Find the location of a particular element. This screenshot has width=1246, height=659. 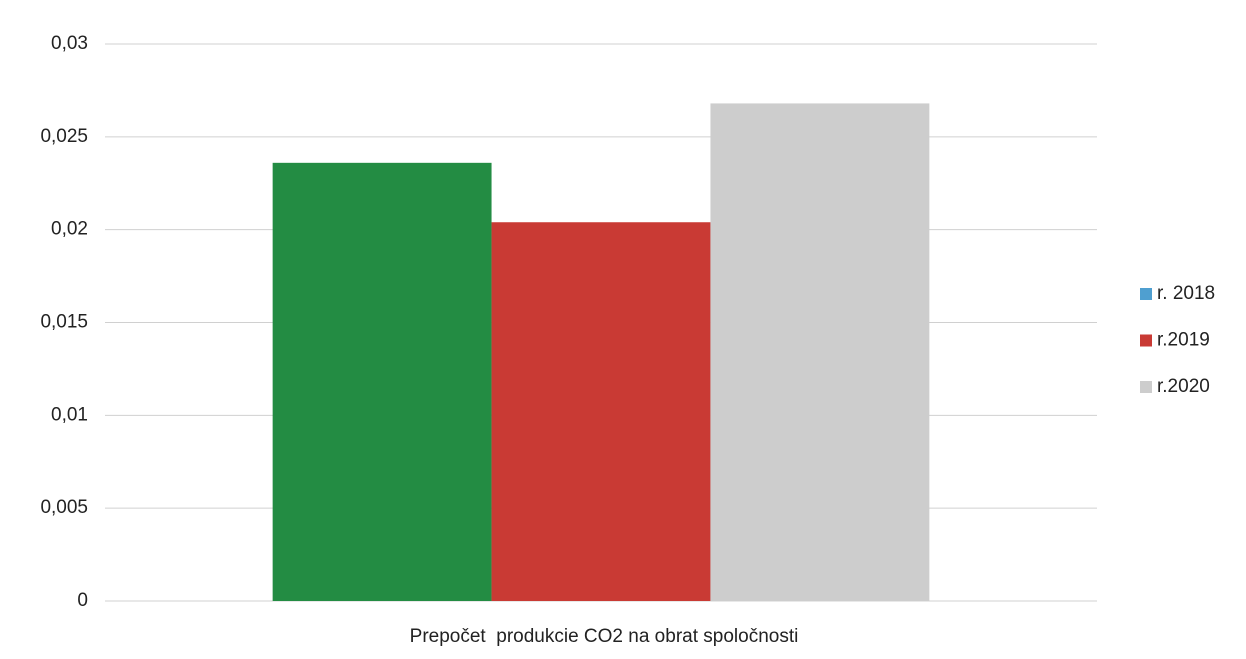

y-tick-label: 0,015 is located at coordinates (64, 322).